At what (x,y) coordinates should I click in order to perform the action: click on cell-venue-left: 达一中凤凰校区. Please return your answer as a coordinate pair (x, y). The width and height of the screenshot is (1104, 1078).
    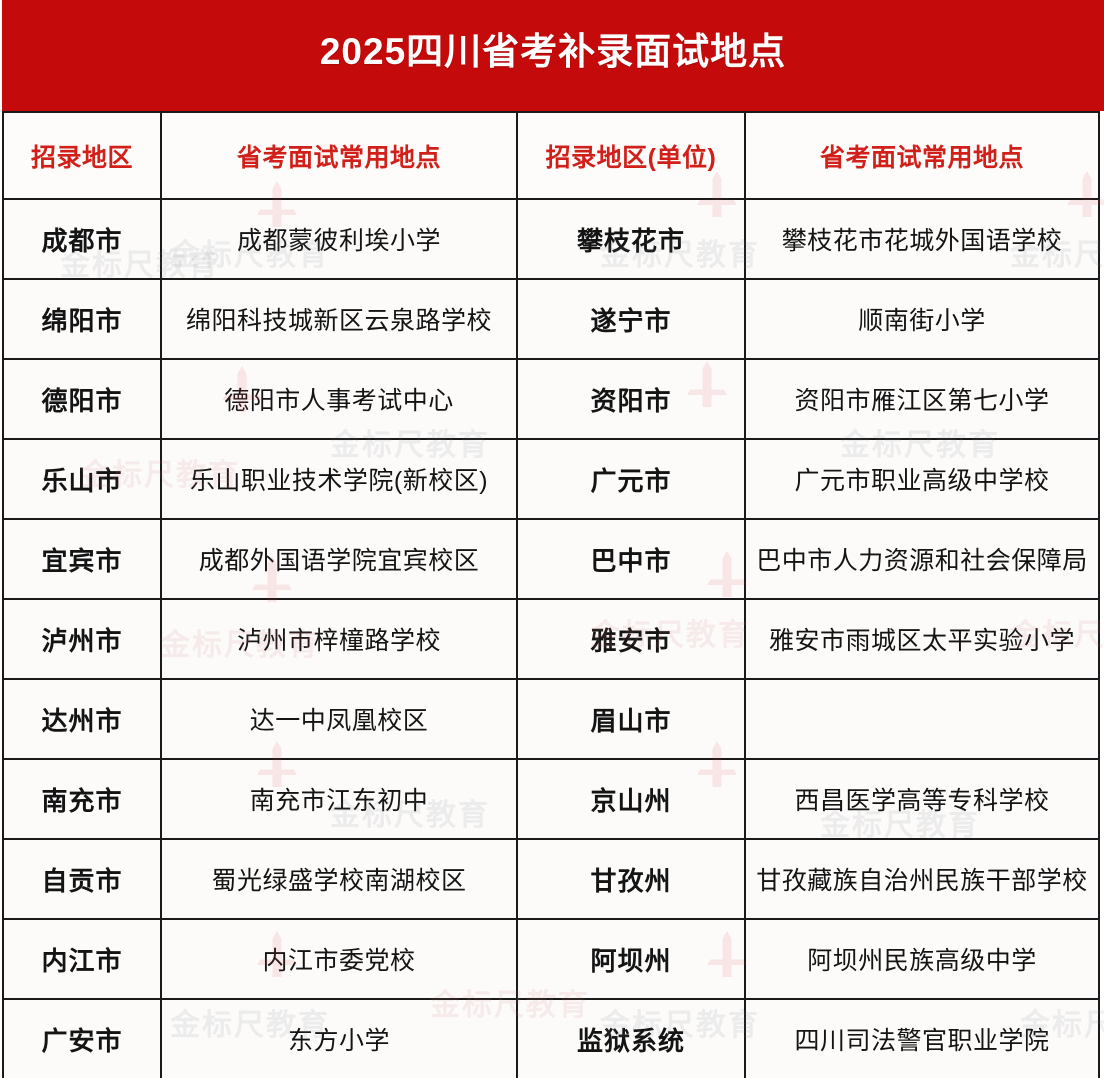
    Looking at the image, I should click on (339, 719).